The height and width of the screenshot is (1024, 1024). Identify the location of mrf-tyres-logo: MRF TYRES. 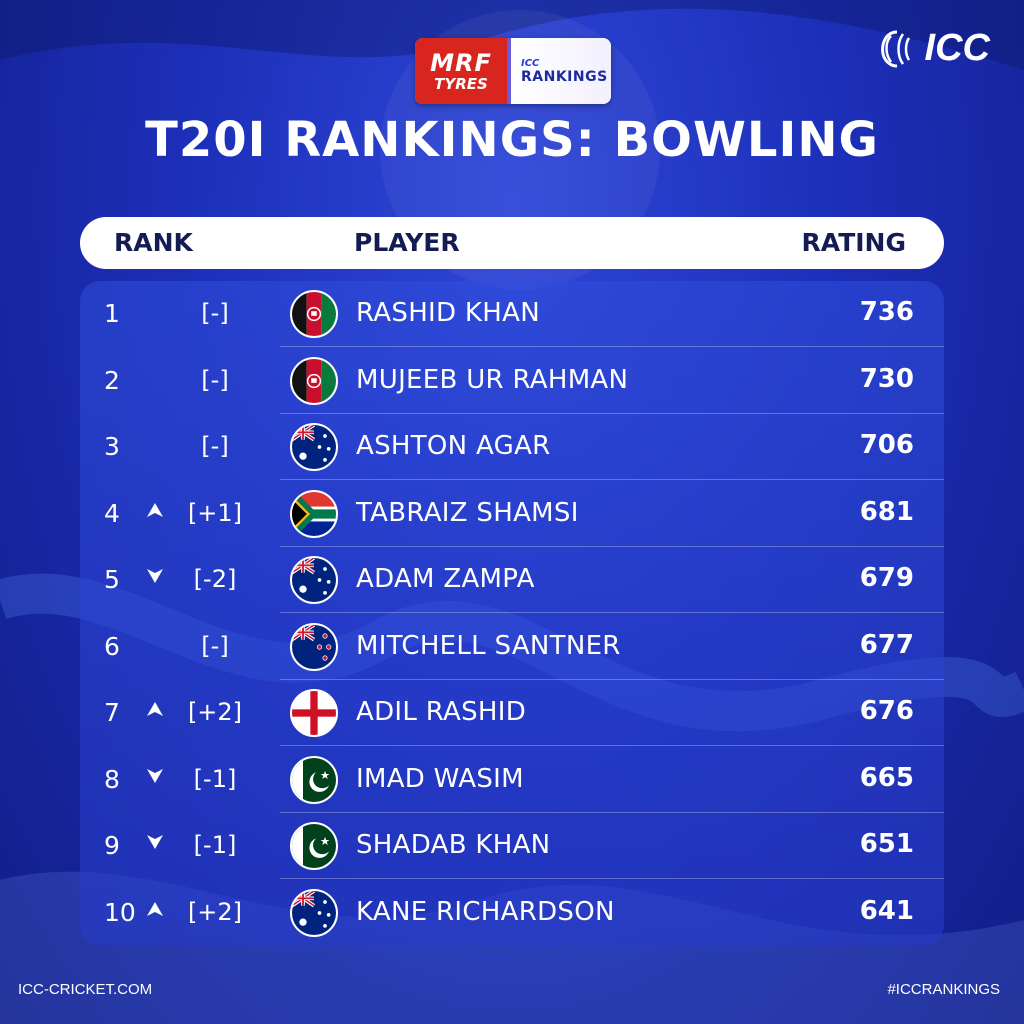
(461, 71).